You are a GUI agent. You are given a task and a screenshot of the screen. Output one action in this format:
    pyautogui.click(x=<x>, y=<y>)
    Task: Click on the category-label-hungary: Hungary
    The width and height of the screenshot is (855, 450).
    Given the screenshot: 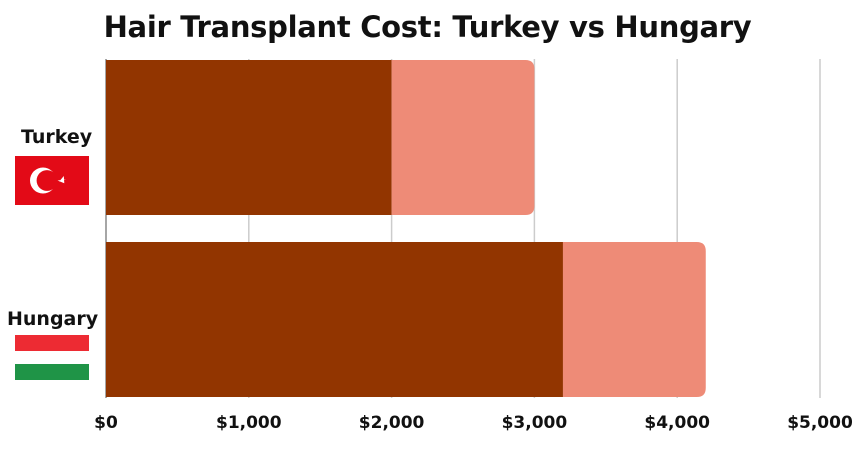 What is the action you would take?
    pyautogui.click(x=53, y=319)
    